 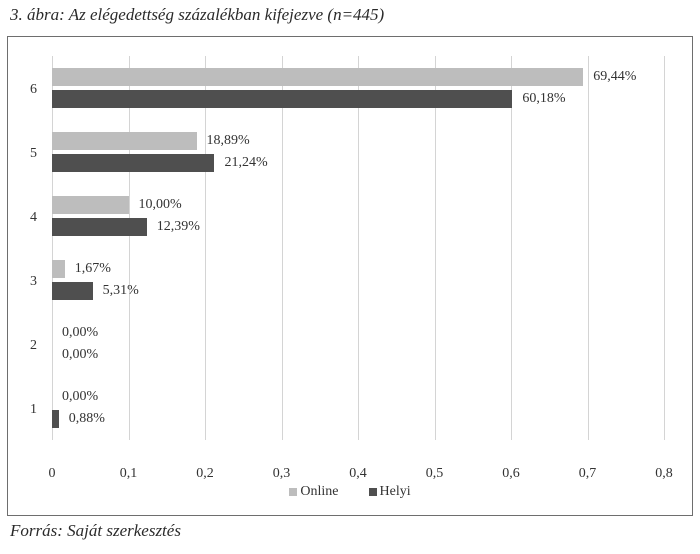 What do you see at coordinates (128, 473) in the screenshot?
I see `x-tick-label: 0,1` at bounding box center [128, 473].